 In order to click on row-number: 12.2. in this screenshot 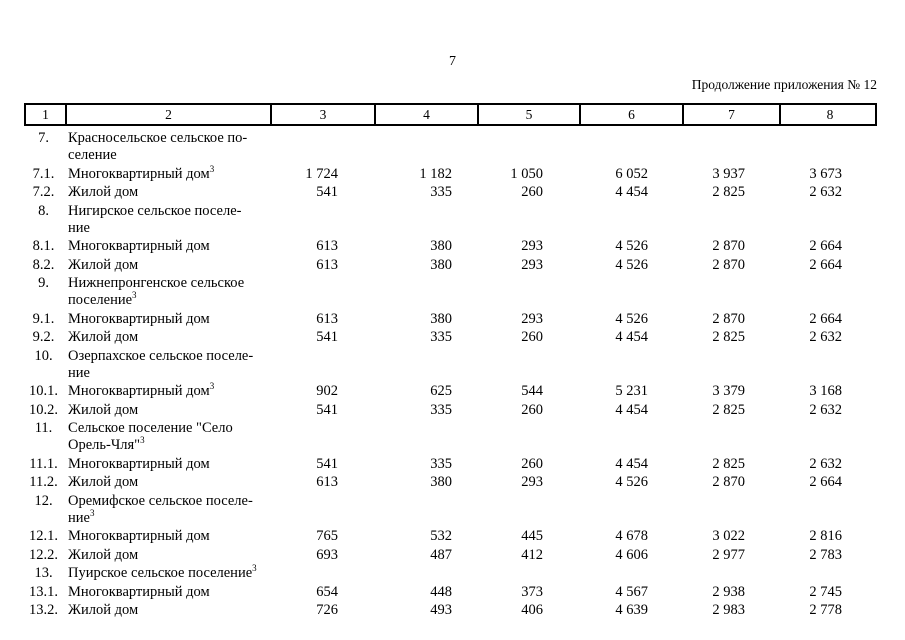, I will do `click(43, 554)`.